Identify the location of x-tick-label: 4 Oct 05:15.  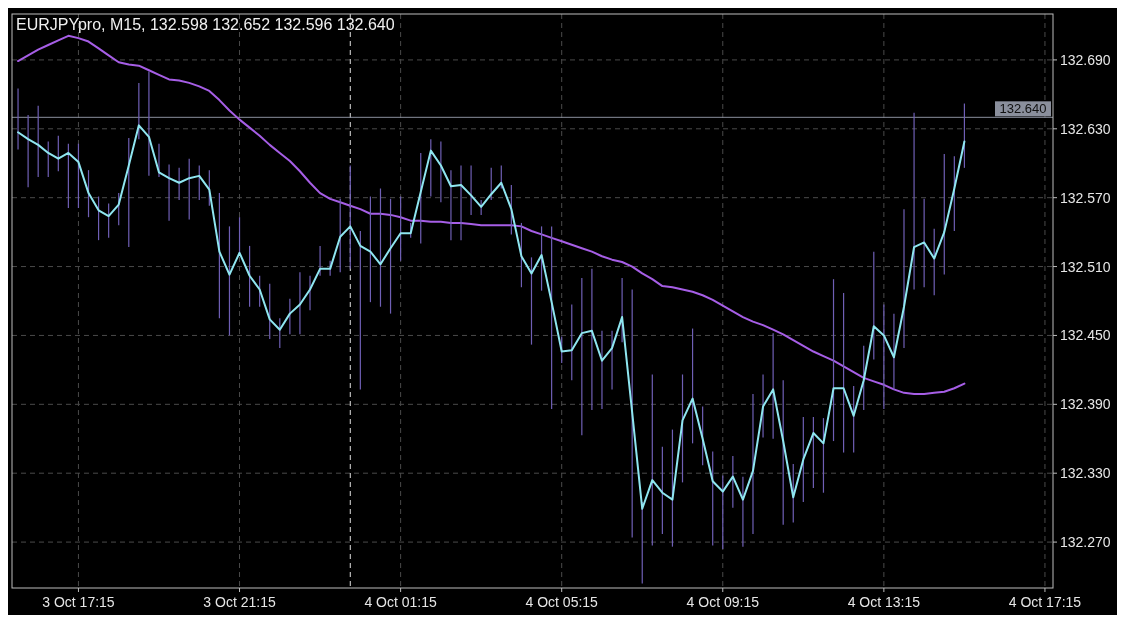
(562, 602).